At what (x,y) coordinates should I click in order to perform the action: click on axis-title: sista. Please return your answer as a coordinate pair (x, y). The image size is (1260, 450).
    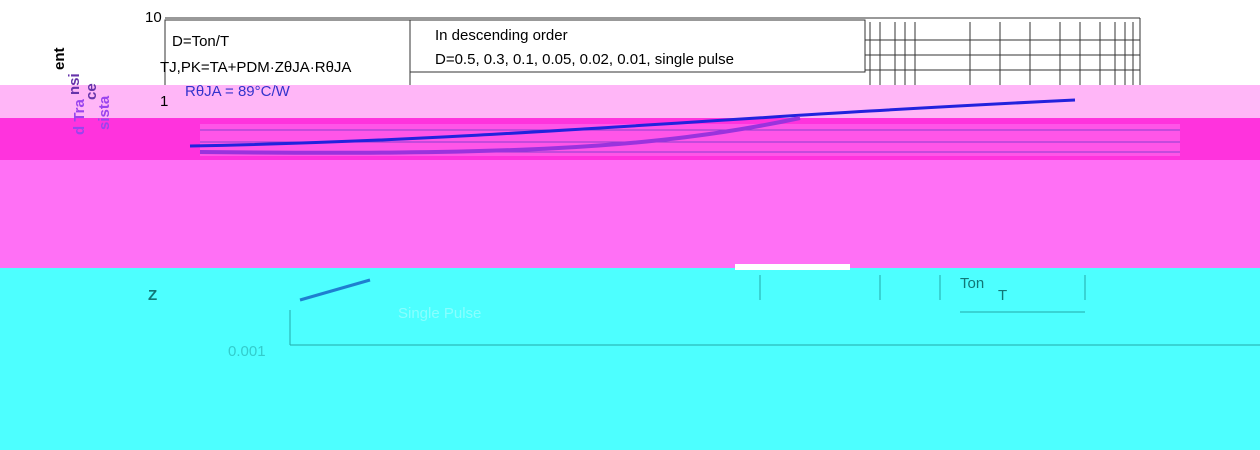
    Looking at the image, I should click on (104, 112).